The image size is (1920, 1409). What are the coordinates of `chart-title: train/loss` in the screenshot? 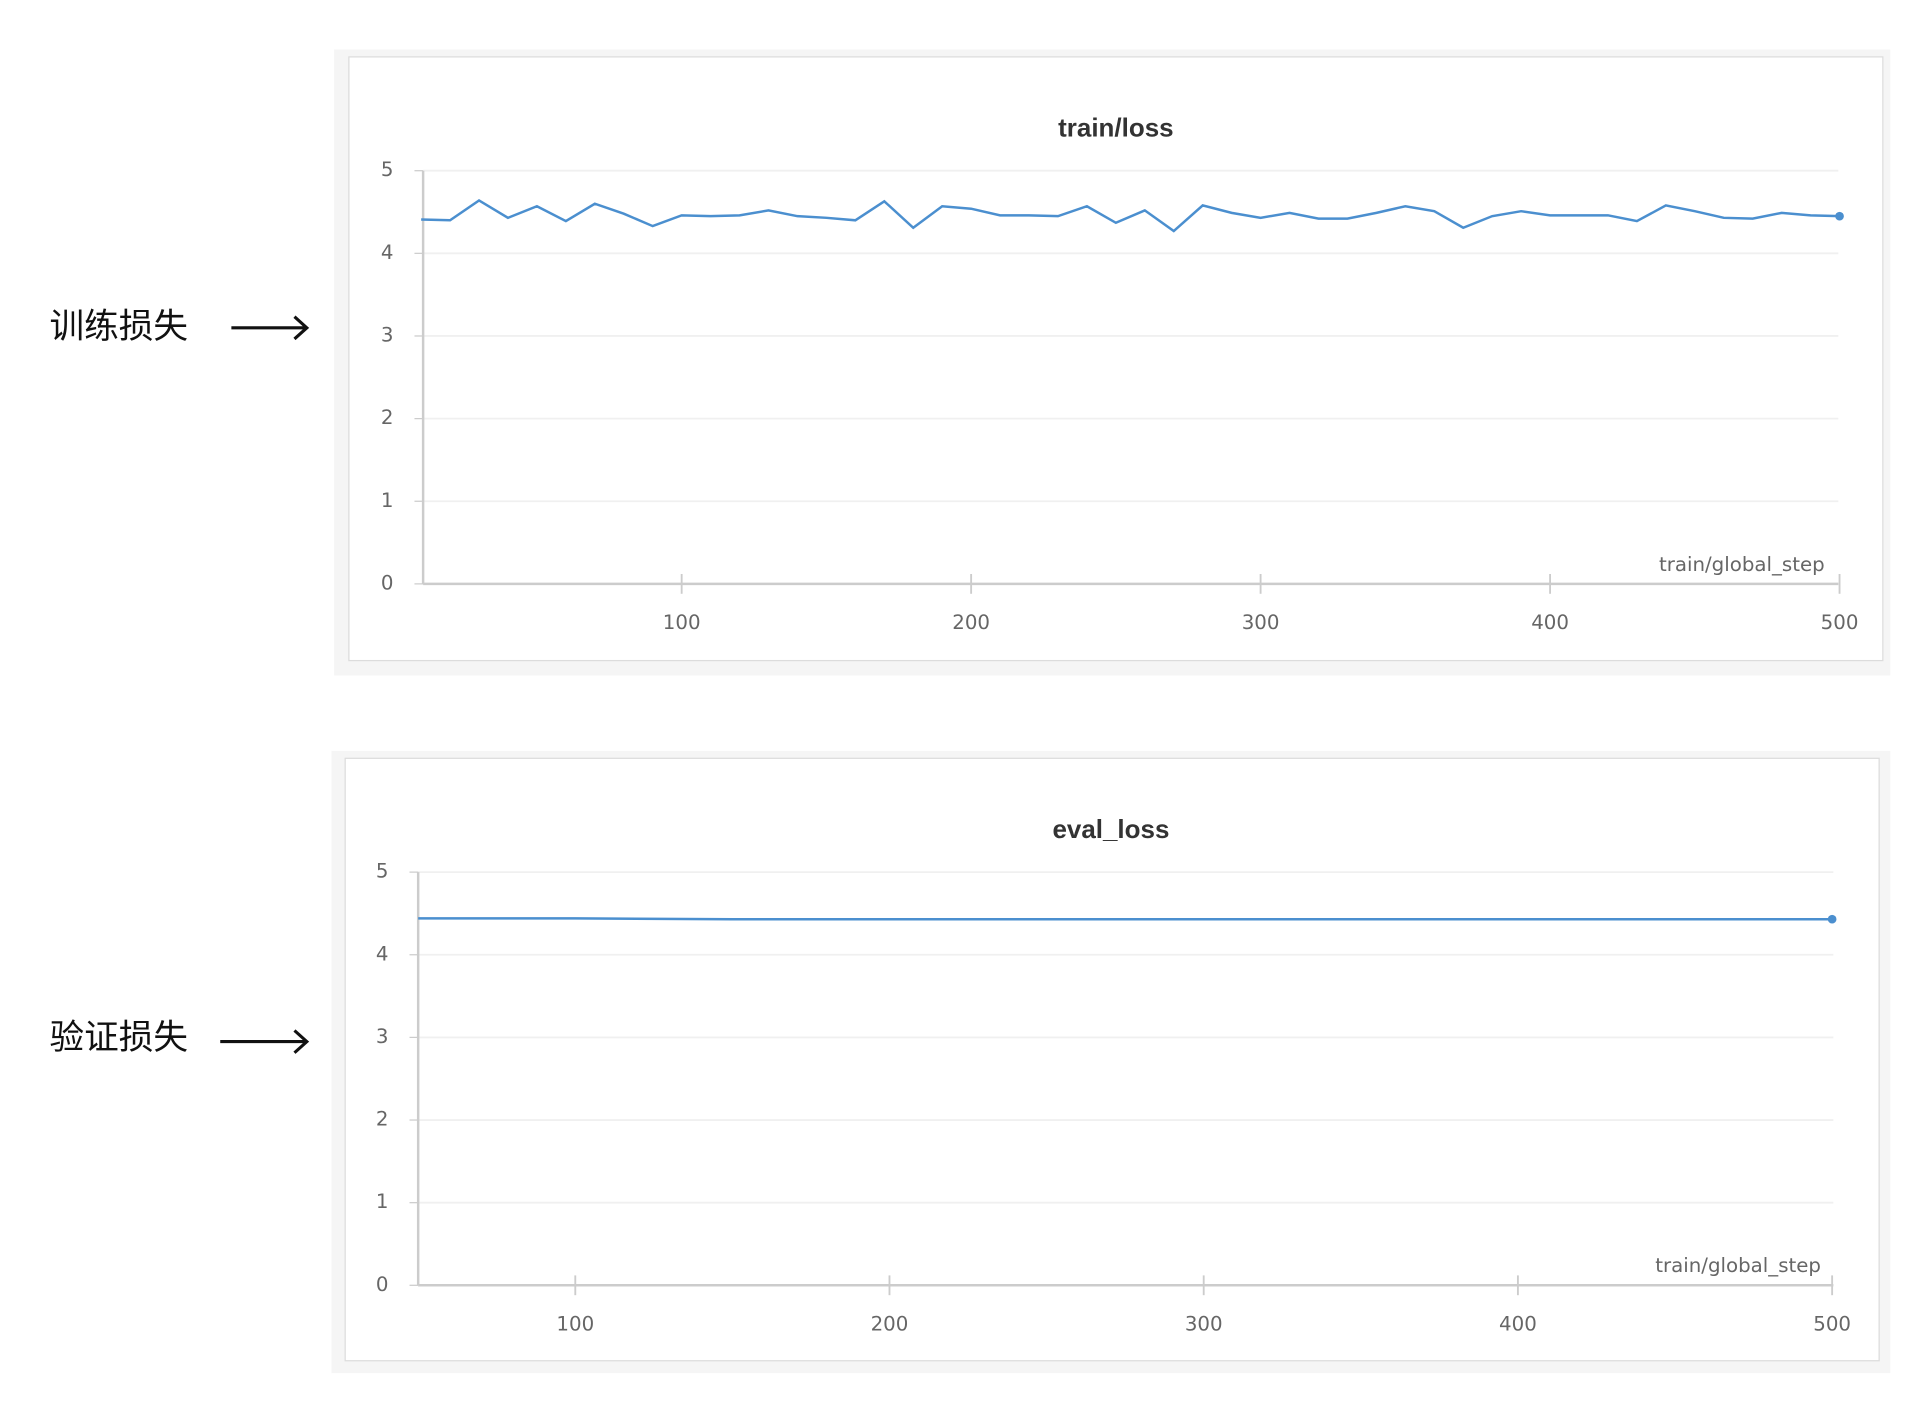 It's located at (1115, 128).